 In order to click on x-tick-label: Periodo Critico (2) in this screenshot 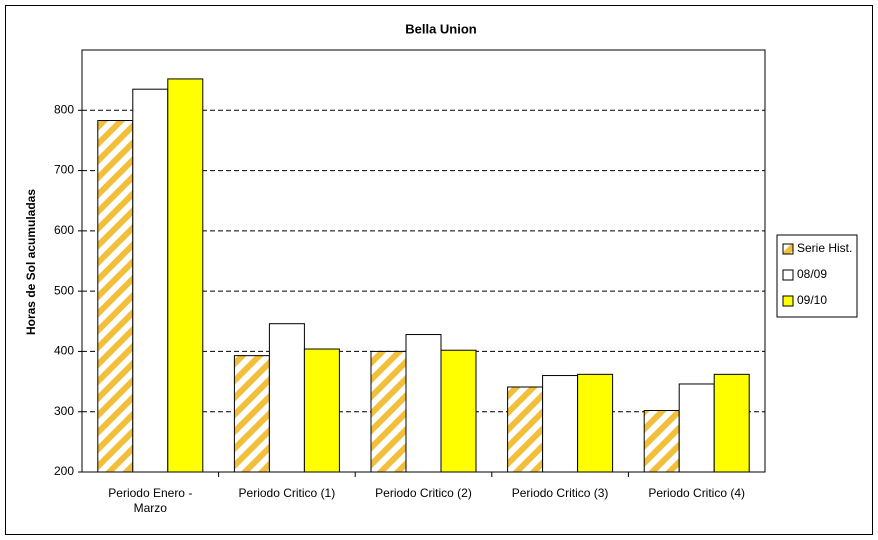, I will do `click(423, 493)`.